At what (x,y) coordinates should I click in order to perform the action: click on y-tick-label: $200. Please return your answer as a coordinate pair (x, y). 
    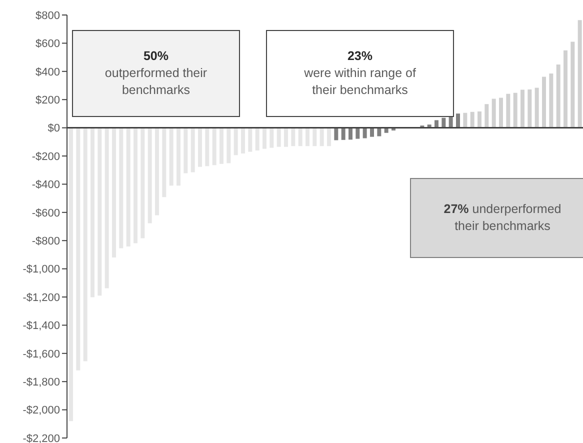
    Looking at the image, I should click on (48, 100).